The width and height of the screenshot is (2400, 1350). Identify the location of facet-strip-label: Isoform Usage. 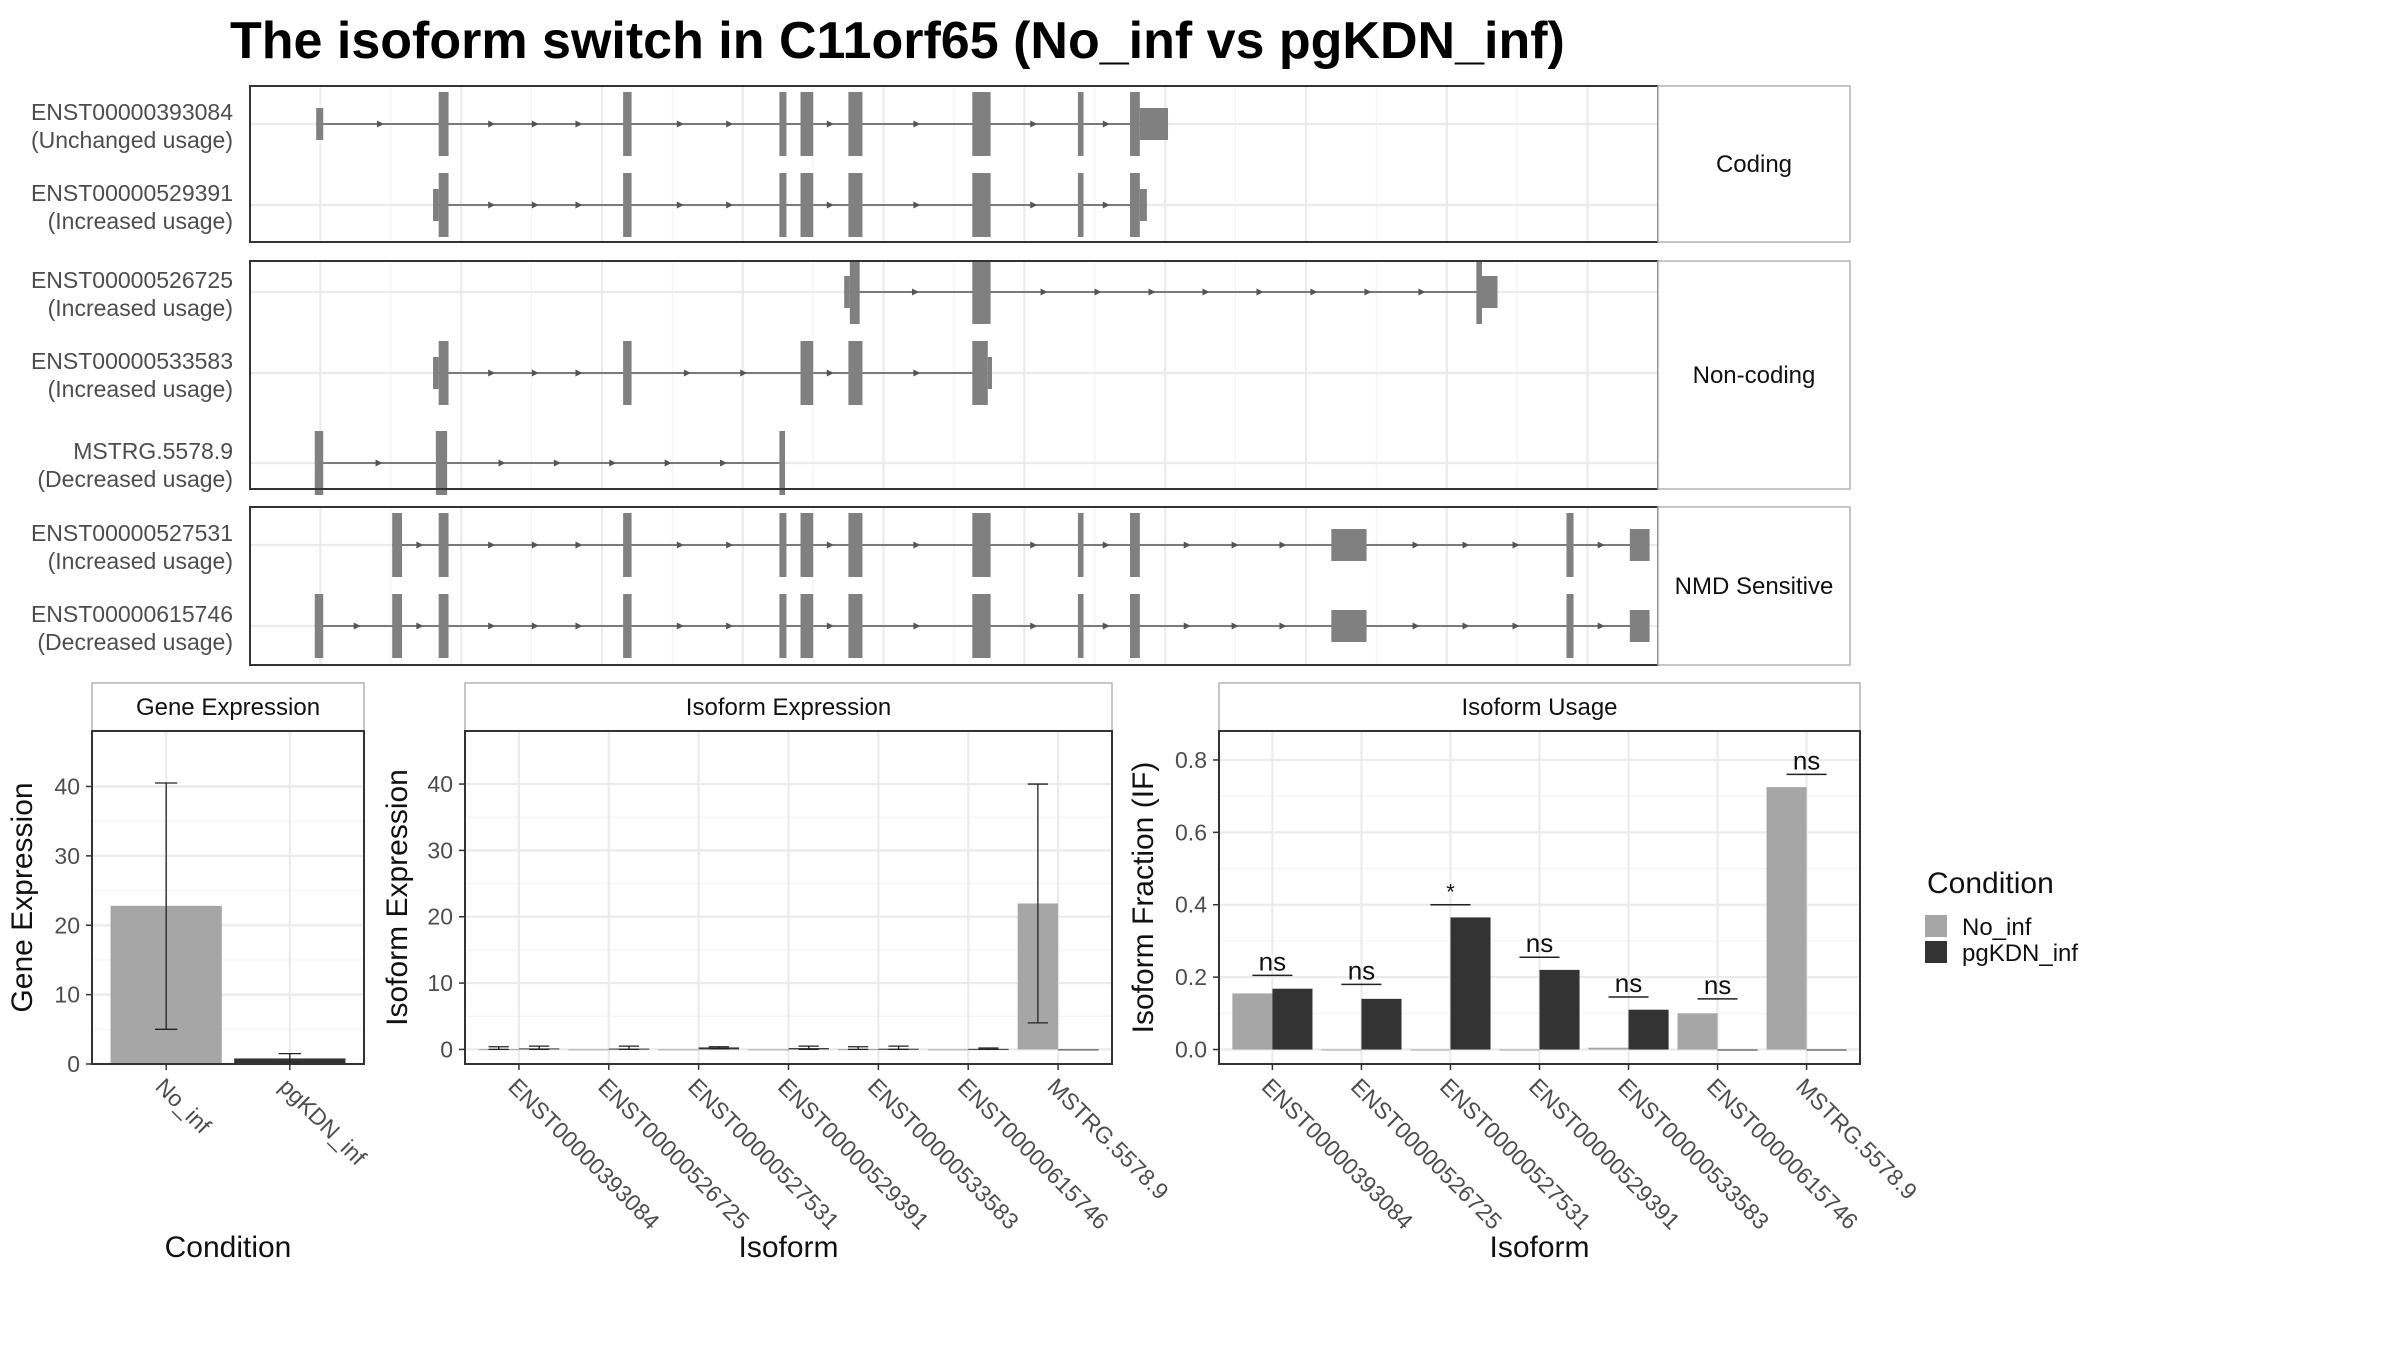
(1539, 707).